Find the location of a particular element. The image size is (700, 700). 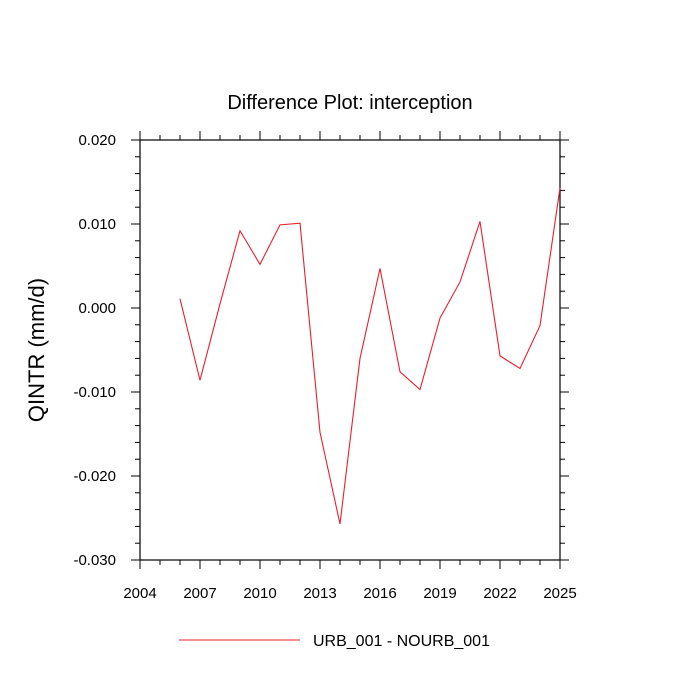

x-tick-label: 2016 is located at coordinates (379, 593).